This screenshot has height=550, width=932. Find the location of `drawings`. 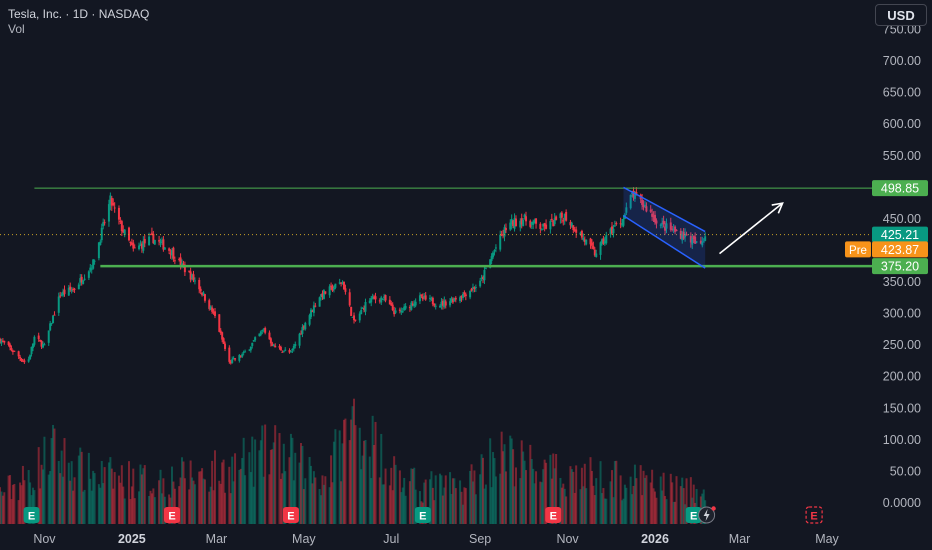

drawings is located at coordinates (436, 227).